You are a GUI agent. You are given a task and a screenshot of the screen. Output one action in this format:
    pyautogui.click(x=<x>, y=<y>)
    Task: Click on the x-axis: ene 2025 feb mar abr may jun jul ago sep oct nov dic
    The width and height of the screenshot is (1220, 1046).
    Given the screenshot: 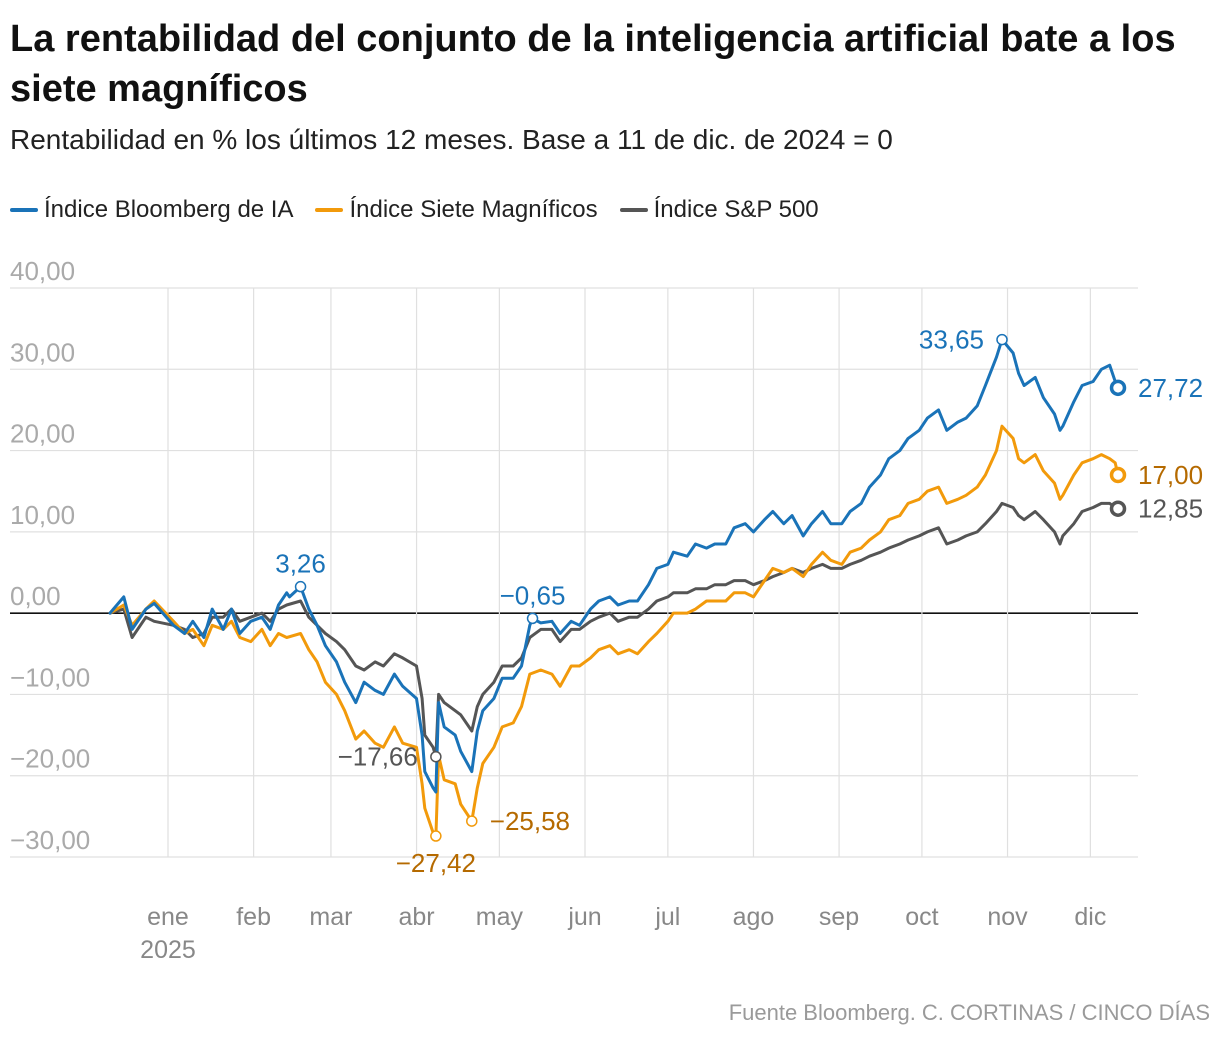 What is the action you would take?
    pyautogui.click(x=623, y=933)
    